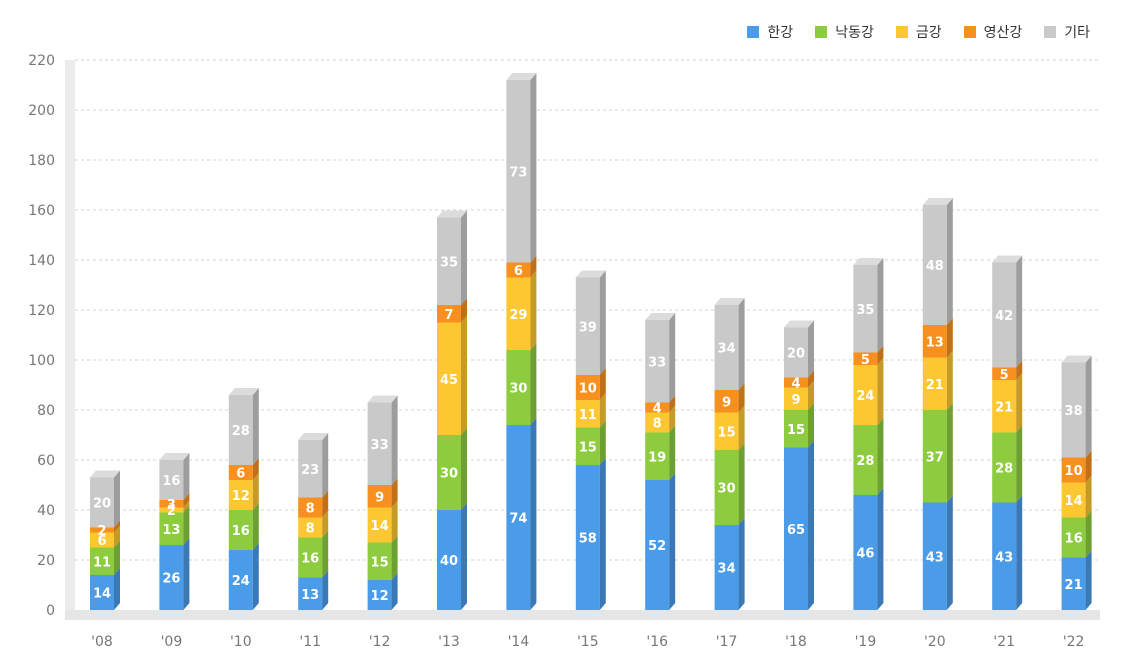  Describe the element at coordinates (582, 615) in the screenshot. I see `x-axis-floor` at that location.